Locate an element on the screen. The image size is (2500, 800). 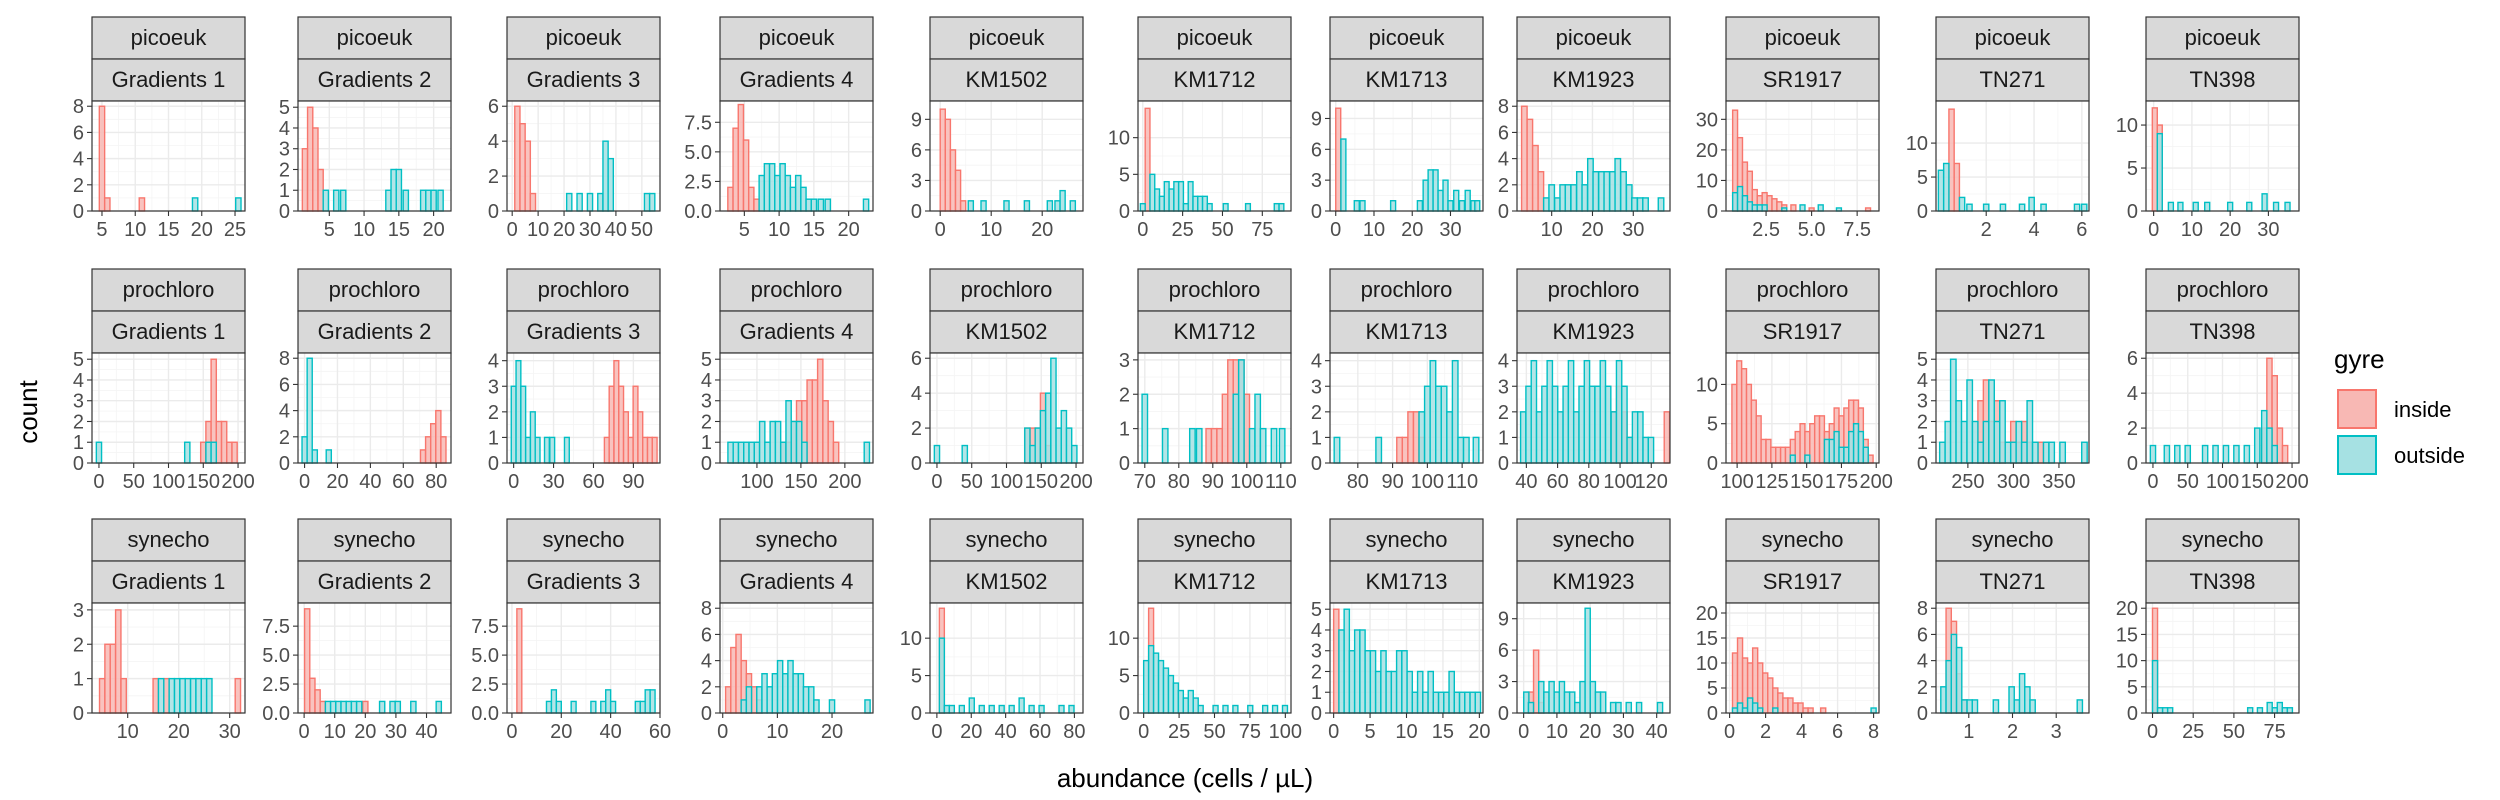
y-tick-label: 9 is located at coordinates (1503, 620).